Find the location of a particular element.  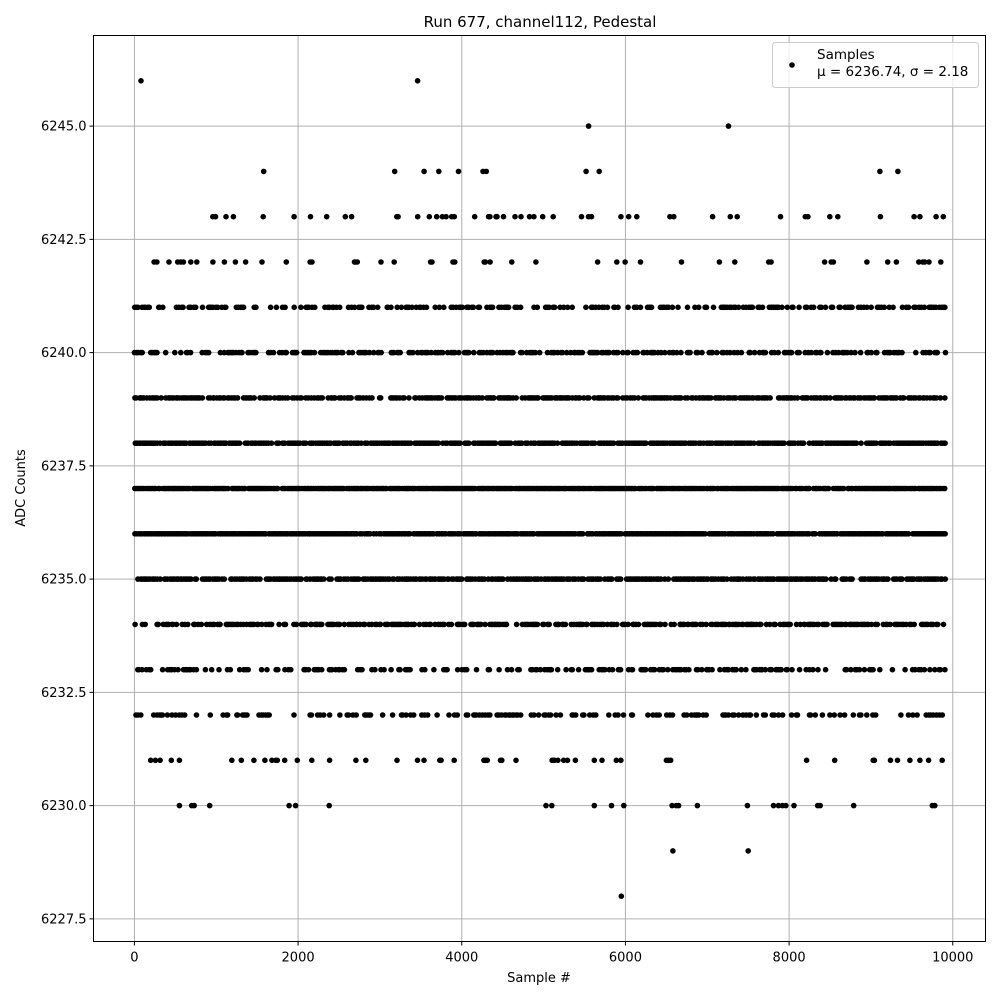

y-axis-label: ADC Counts is located at coordinates (21, 488).